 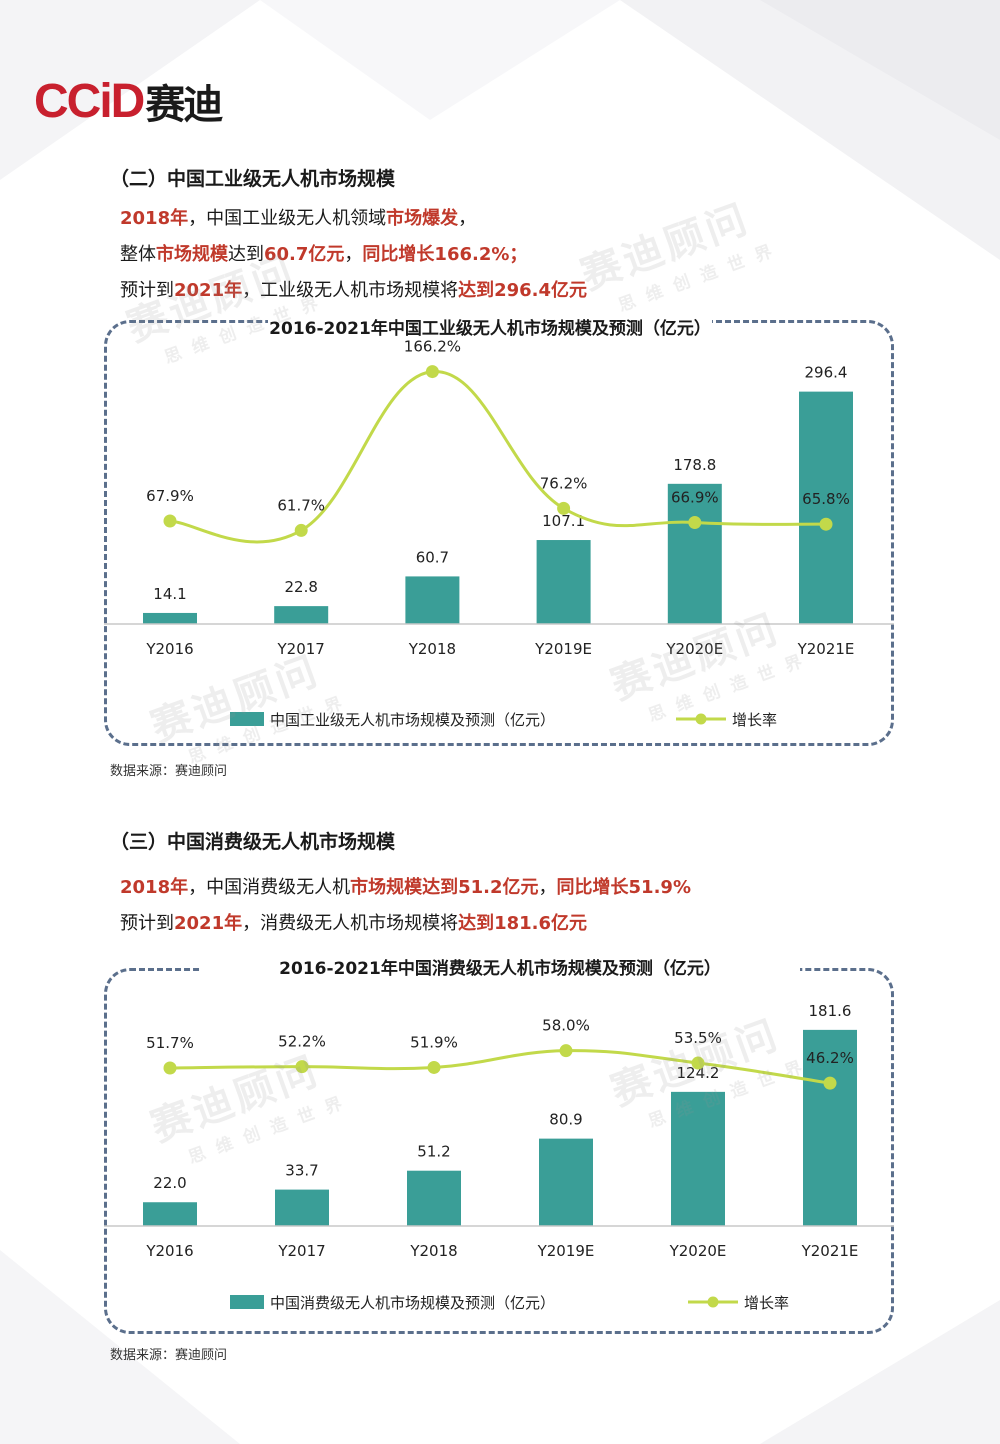 I want to click on bar-value-label: 60.7, so click(x=432, y=557).